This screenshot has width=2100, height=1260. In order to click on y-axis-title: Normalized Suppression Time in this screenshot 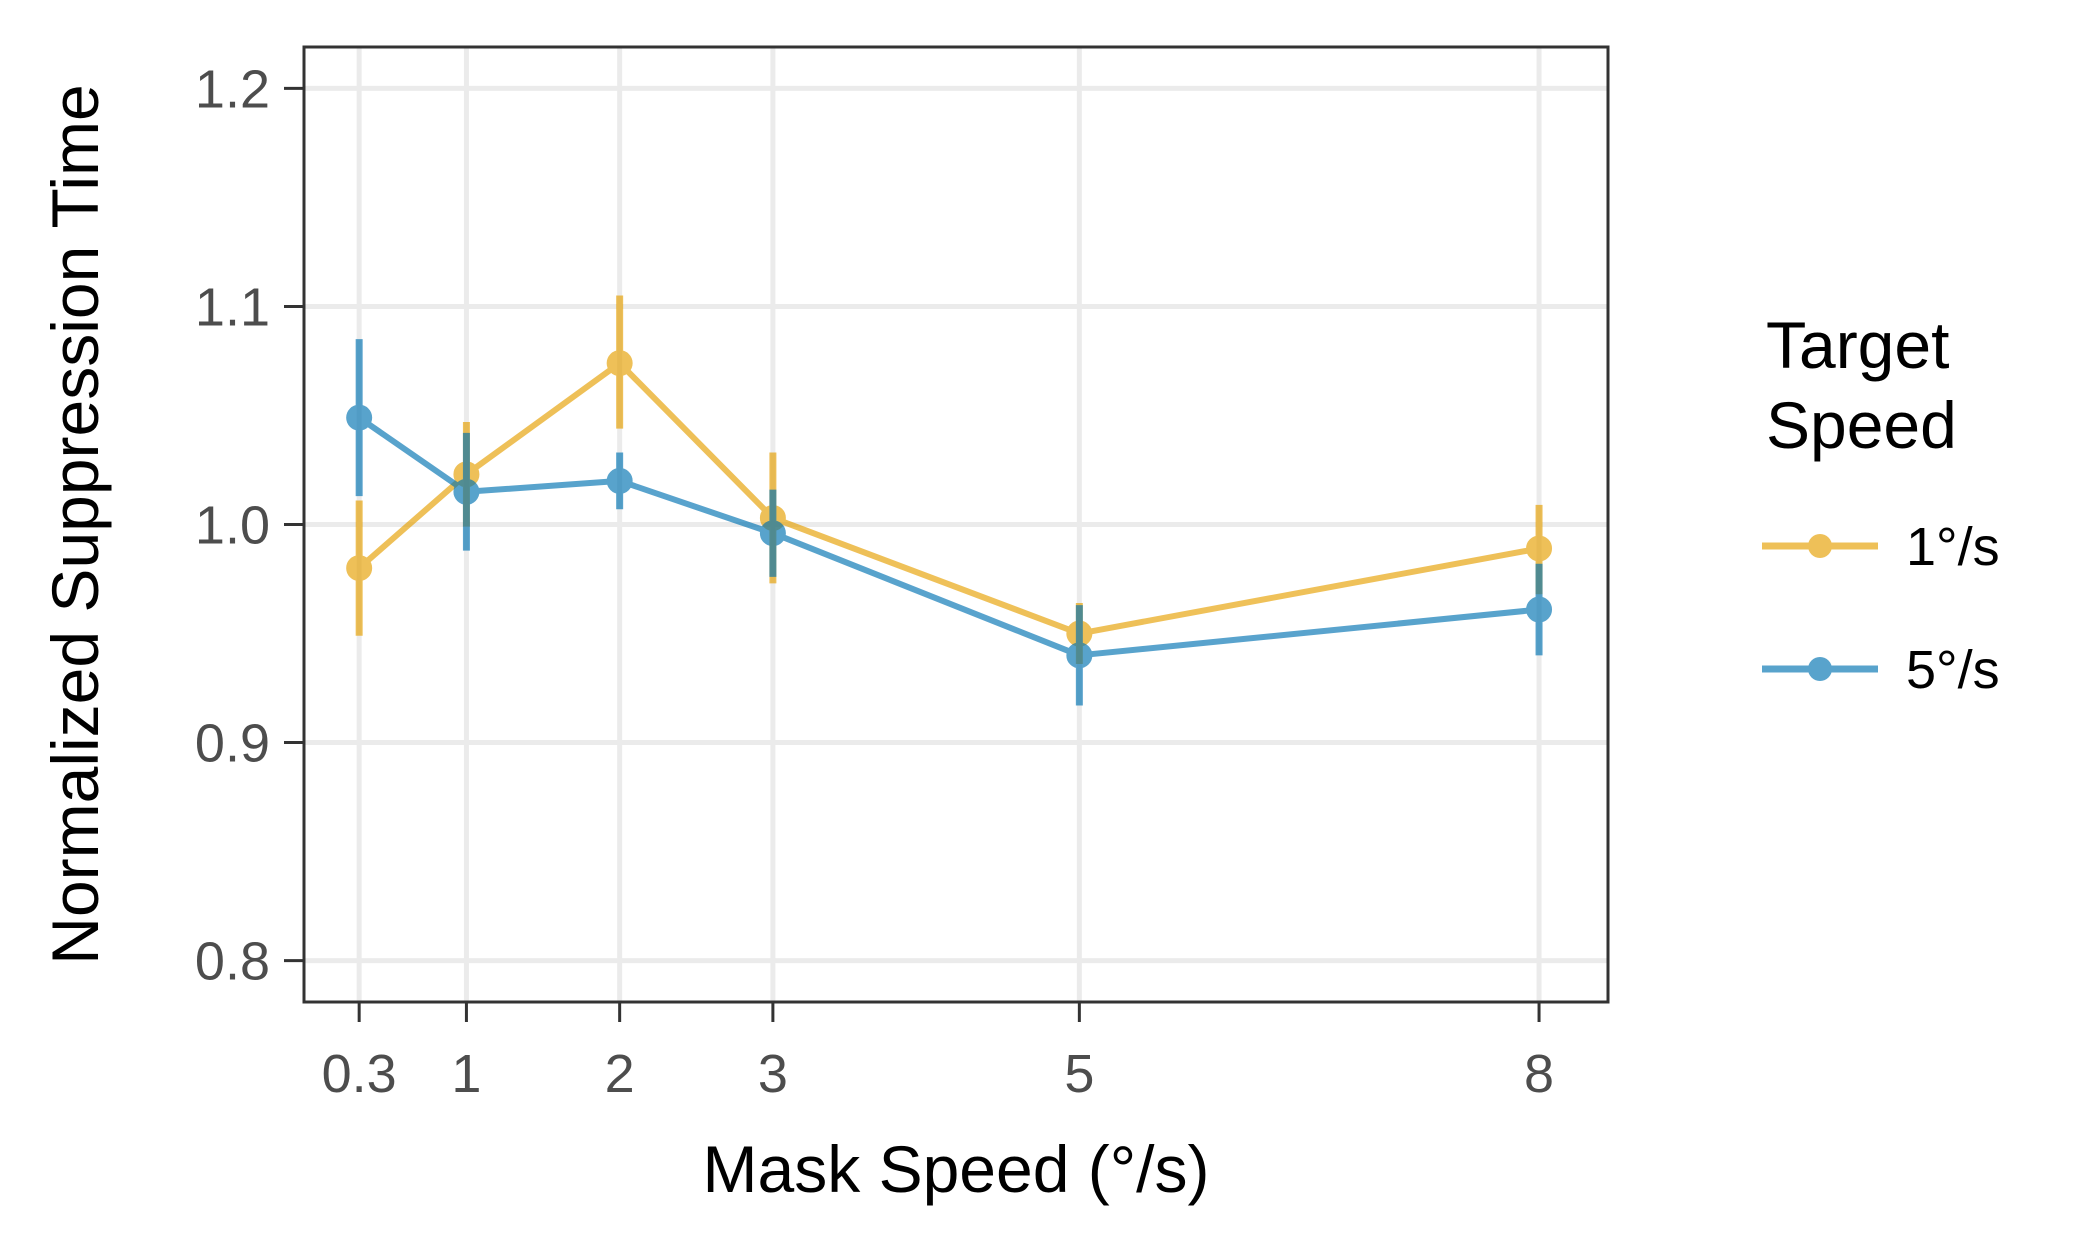, I will do `click(75, 524)`.